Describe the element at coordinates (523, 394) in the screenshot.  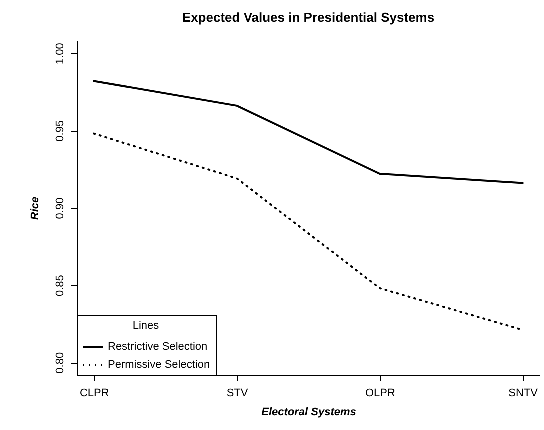
I see `x-tick-label: SNTV` at that location.